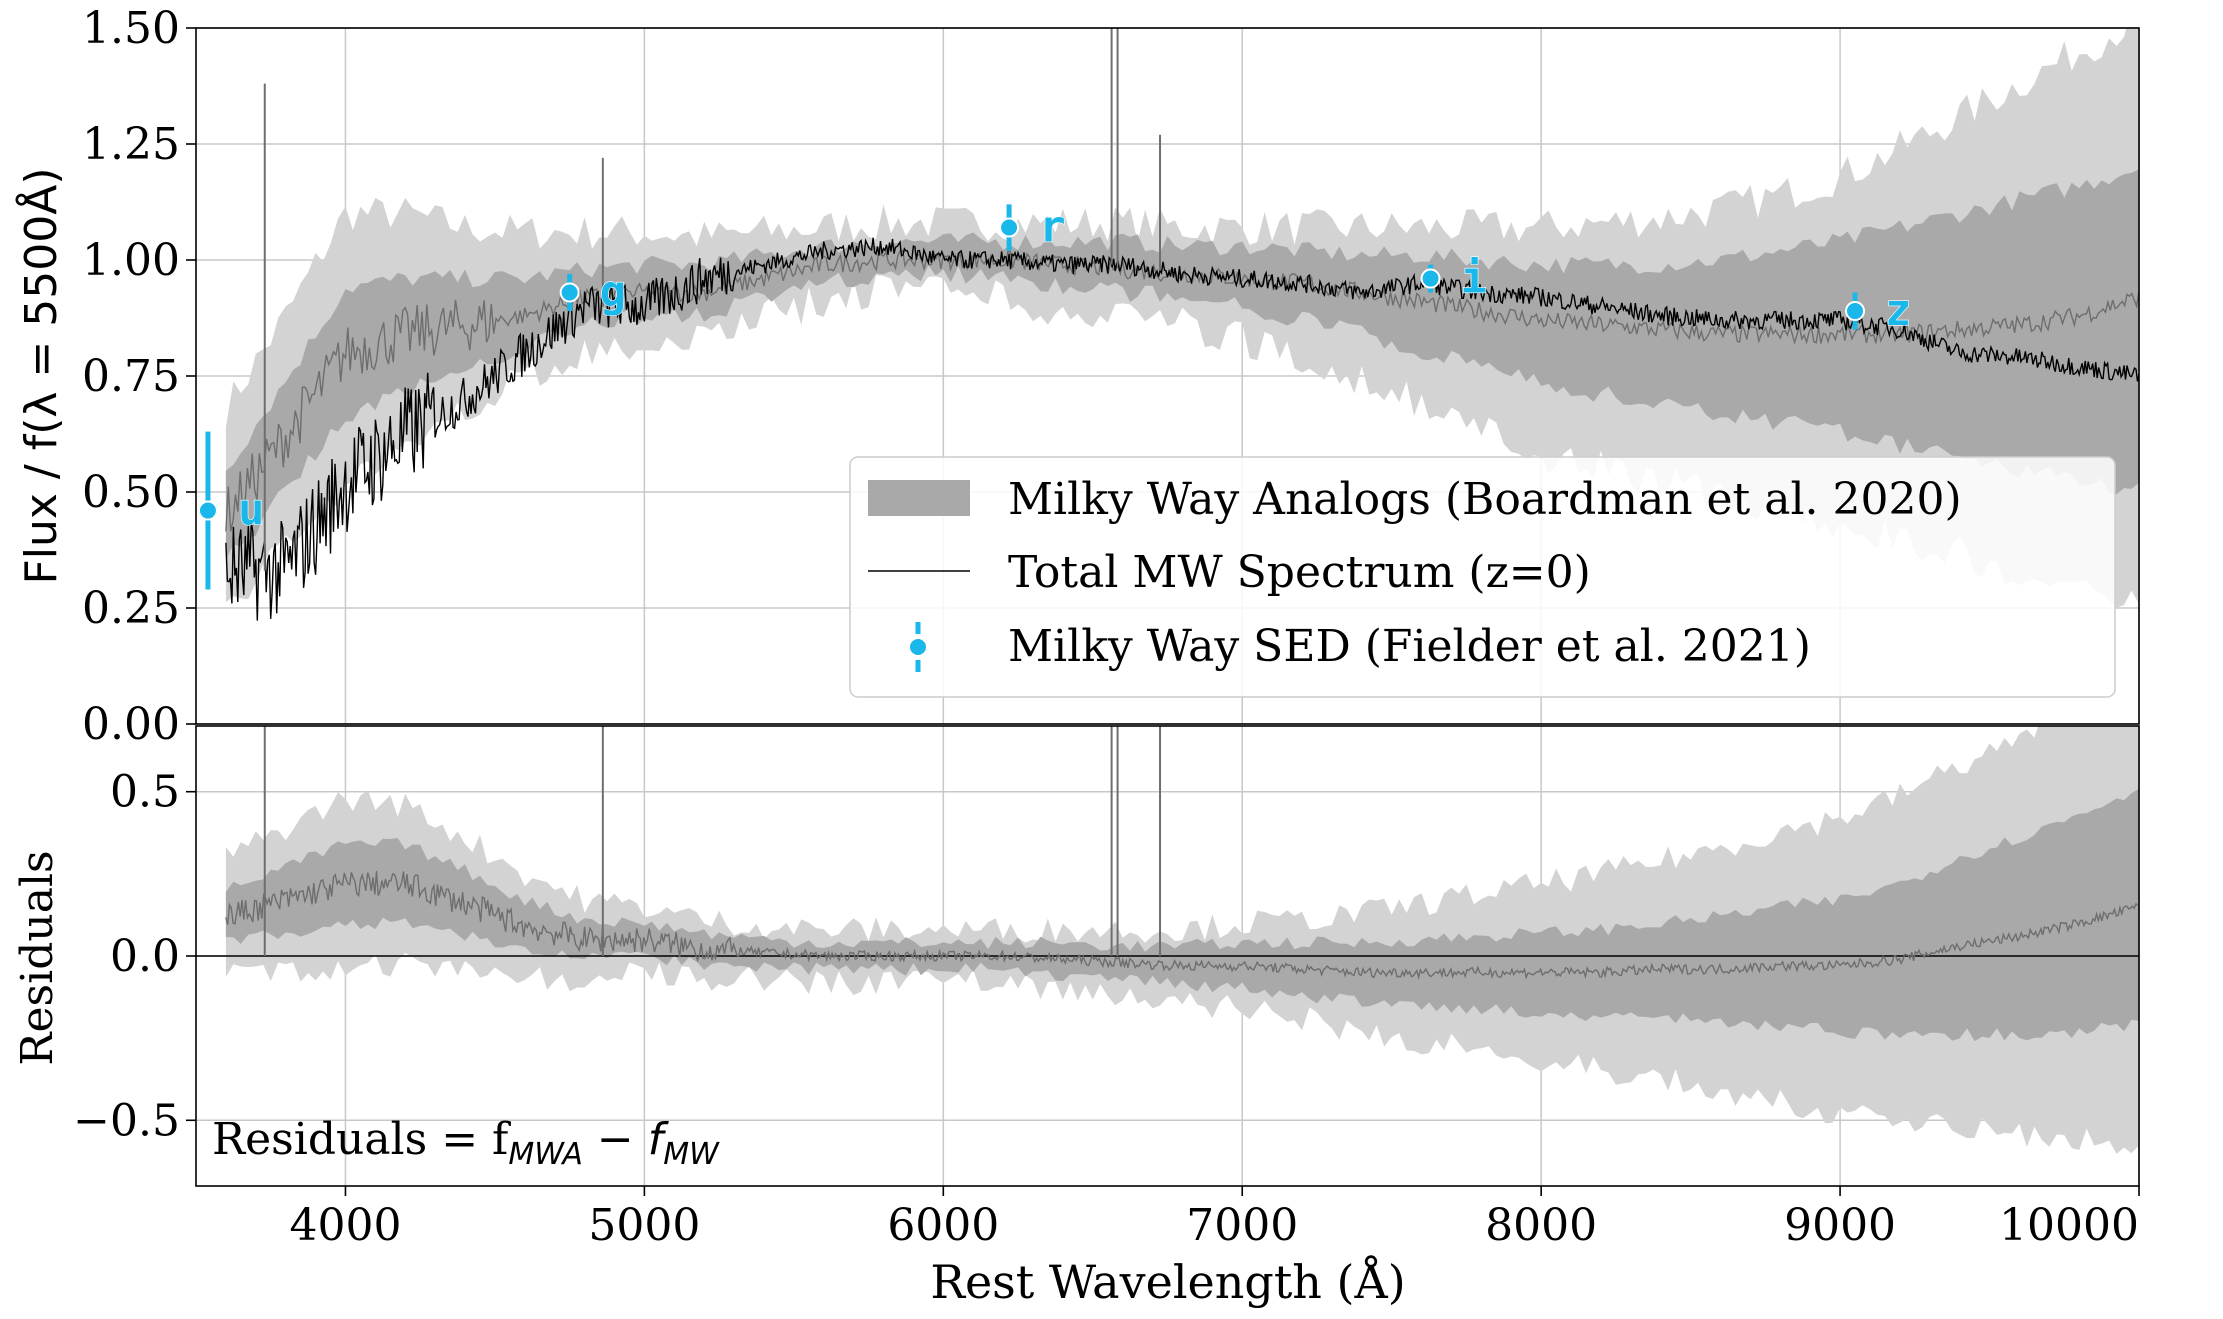 The width and height of the screenshot is (2223, 1319). What do you see at coordinates (613, 291) in the screenshot?
I see `sed-band-label-g: g` at bounding box center [613, 291].